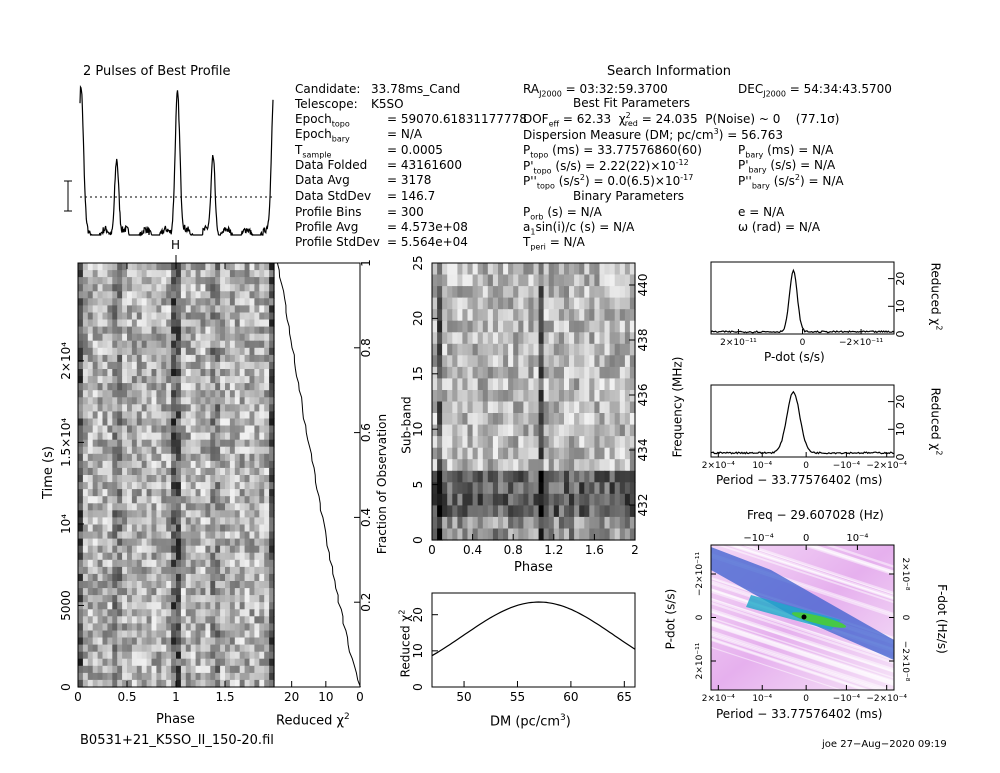  Describe the element at coordinates (900, 334) in the screenshot. I see `tick-label: 0` at that location.